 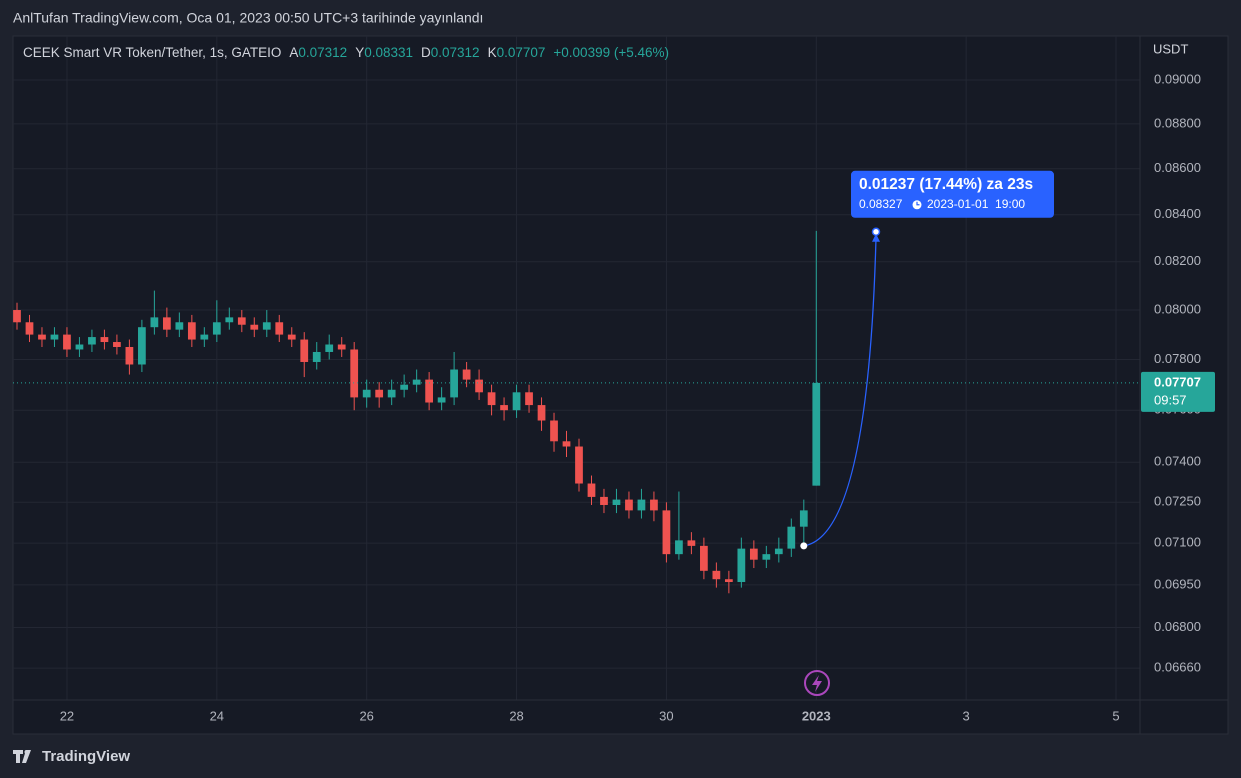 What do you see at coordinates (611, 52) in the screenshot?
I see `change: +0.00399 (+5.46%)` at bounding box center [611, 52].